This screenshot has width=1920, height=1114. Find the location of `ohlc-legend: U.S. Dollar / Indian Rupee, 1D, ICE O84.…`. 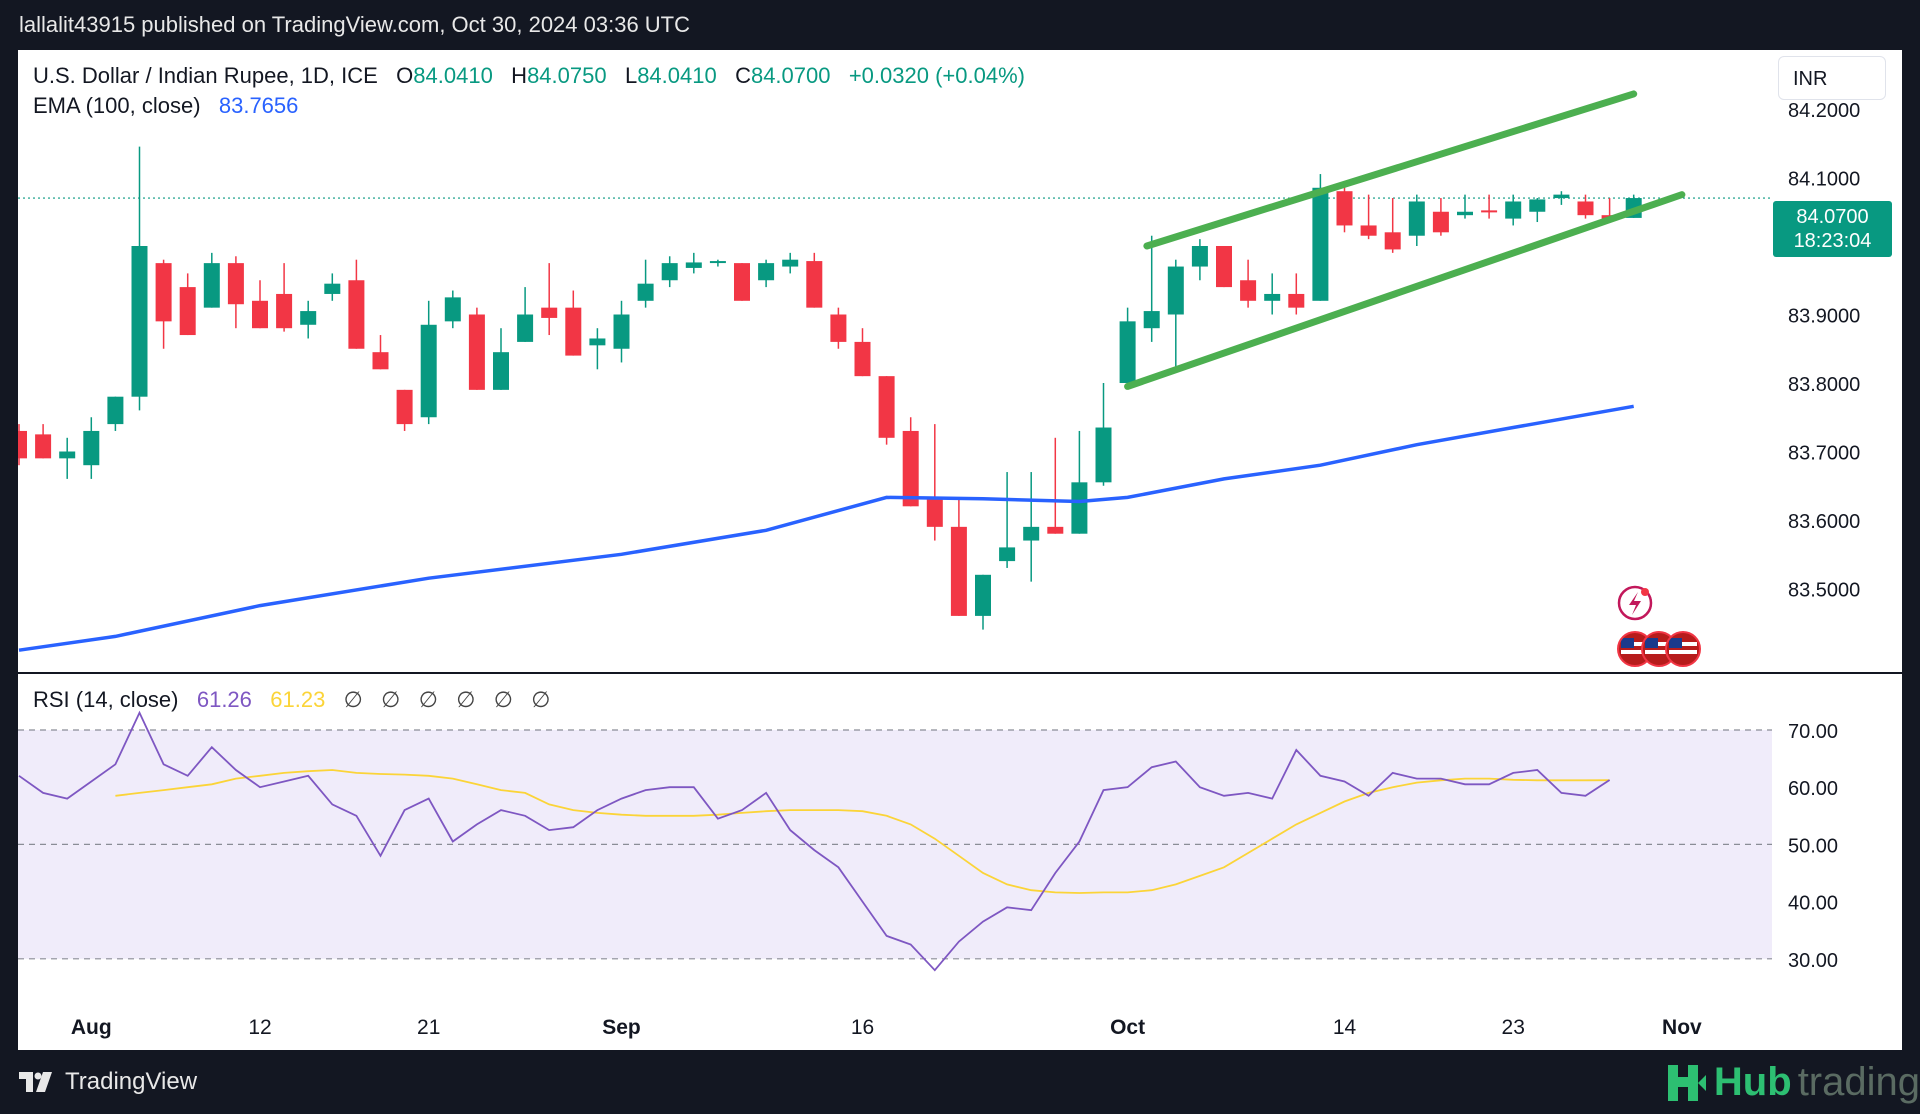

ohlc-legend: U.S. Dollar / Indian Rupee, 1D, ICE O84.… is located at coordinates (529, 76).